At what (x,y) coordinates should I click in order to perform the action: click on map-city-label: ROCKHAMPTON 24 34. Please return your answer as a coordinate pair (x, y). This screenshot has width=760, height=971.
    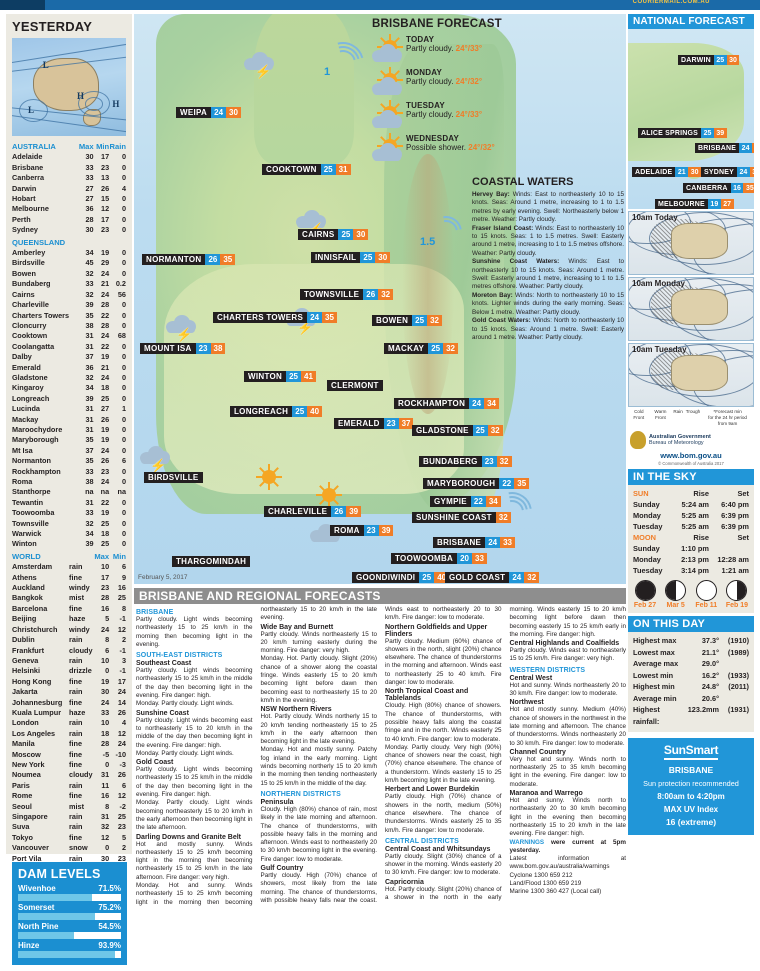
    Looking at the image, I should click on (446, 403).